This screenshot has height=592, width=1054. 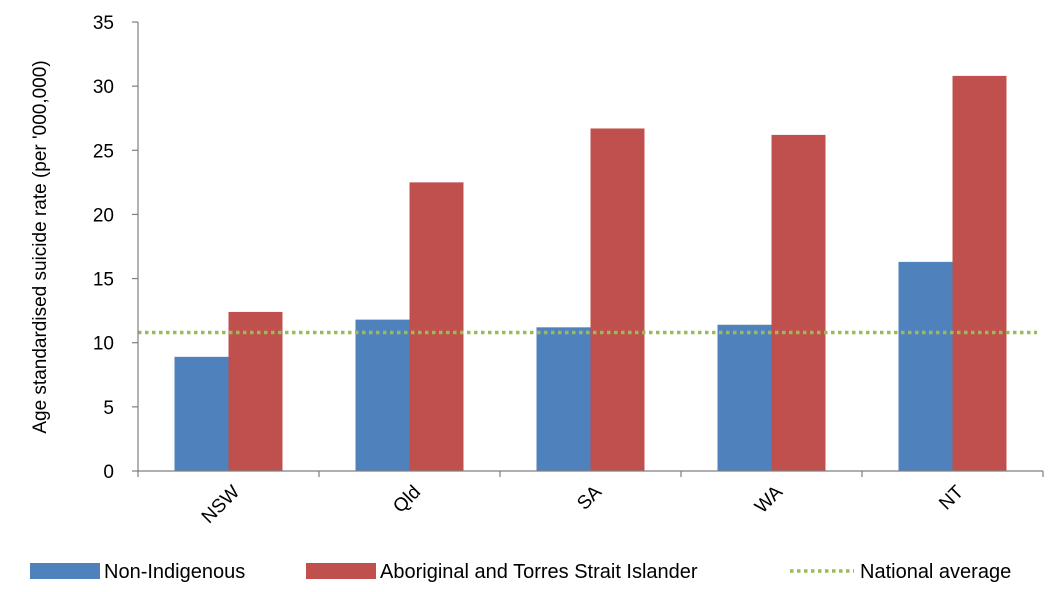 I want to click on y-tick-label: 20, so click(x=103, y=215).